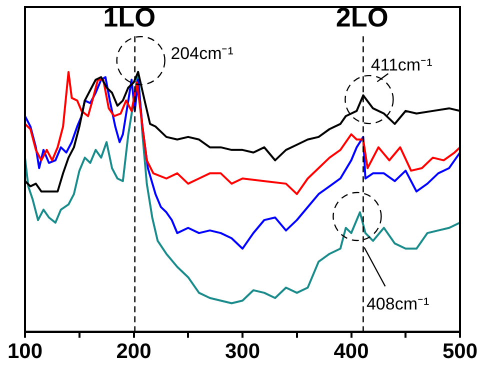  Describe the element at coordinates (25, 352) in the screenshot. I see `x-tick-label: 100` at that location.